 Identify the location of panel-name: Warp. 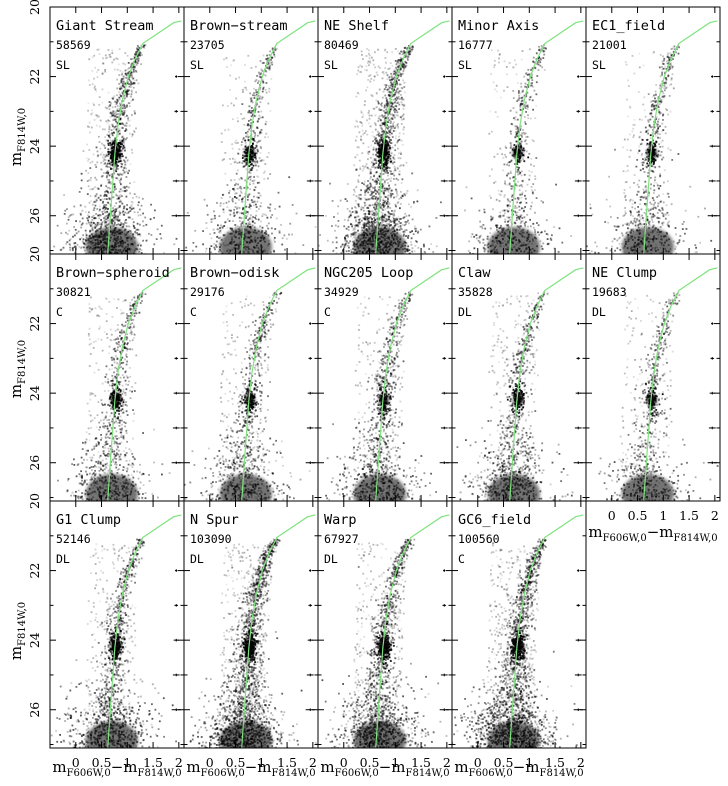
(340, 520).